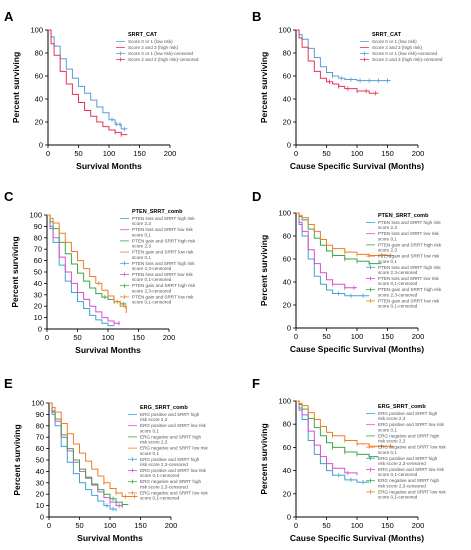  Describe the element at coordinates (398, 272) in the screenshot. I see `legend-entry-line: score 2,3-censored` at that location.